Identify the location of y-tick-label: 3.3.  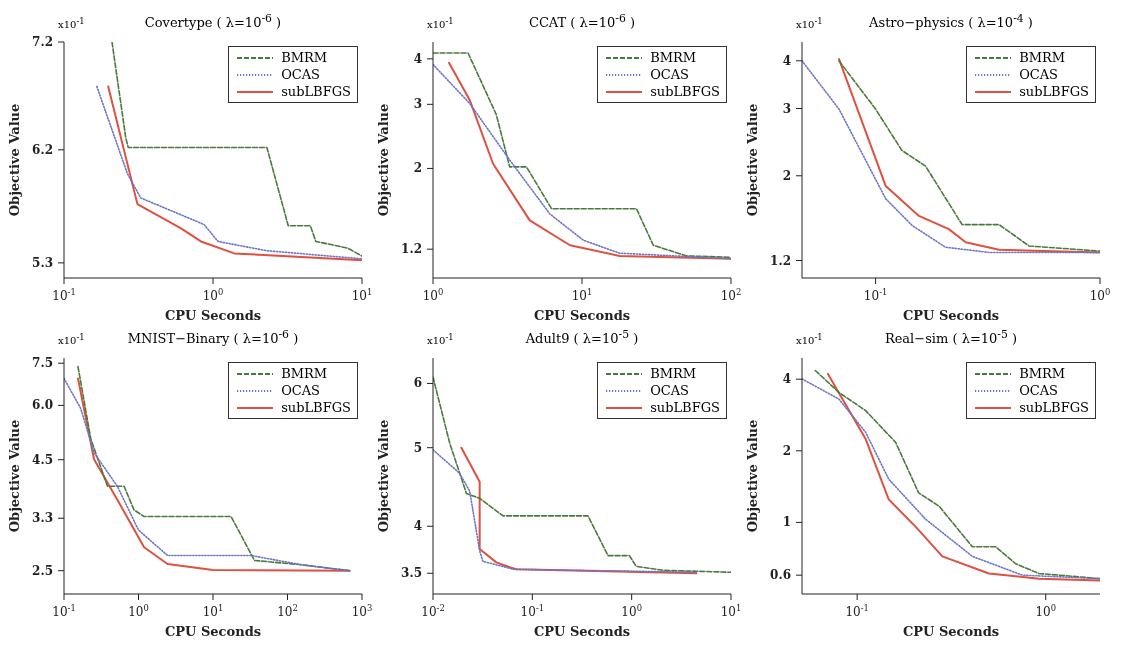
(42, 518).